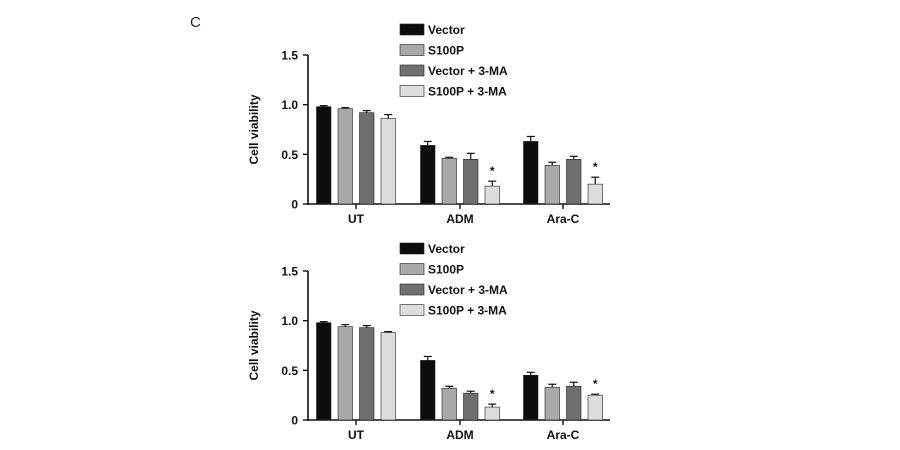  I want to click on chart1-y-axis-label: Cell viability, so click(254, 129).